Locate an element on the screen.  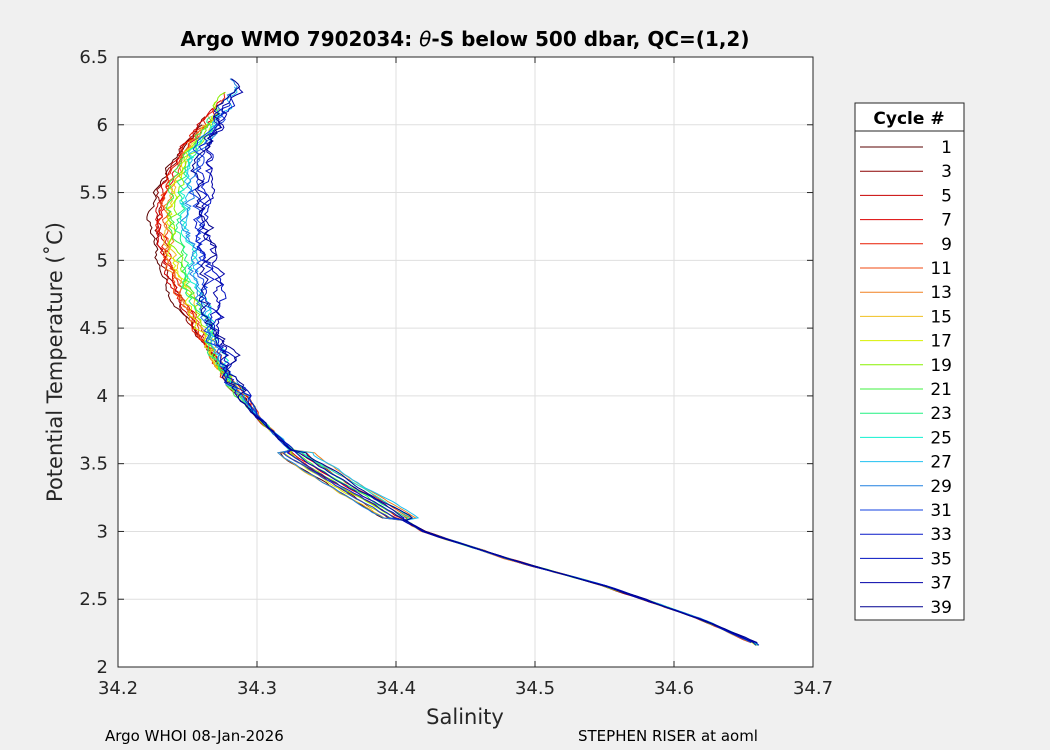
x-tick-label: 34.6 is located at coordinates (674, 688).